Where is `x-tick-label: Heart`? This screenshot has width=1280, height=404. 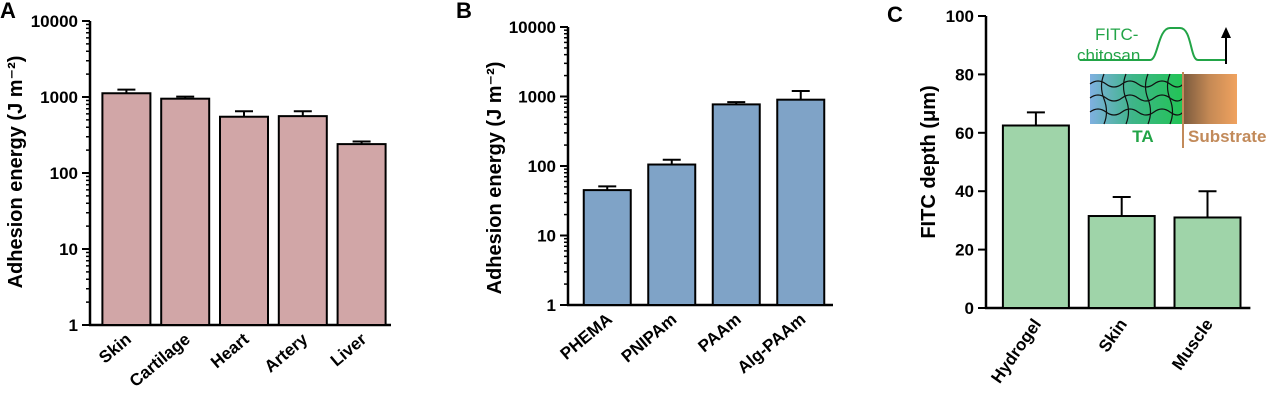 x-tick-label: Heart is located at coordinates (230, 350).